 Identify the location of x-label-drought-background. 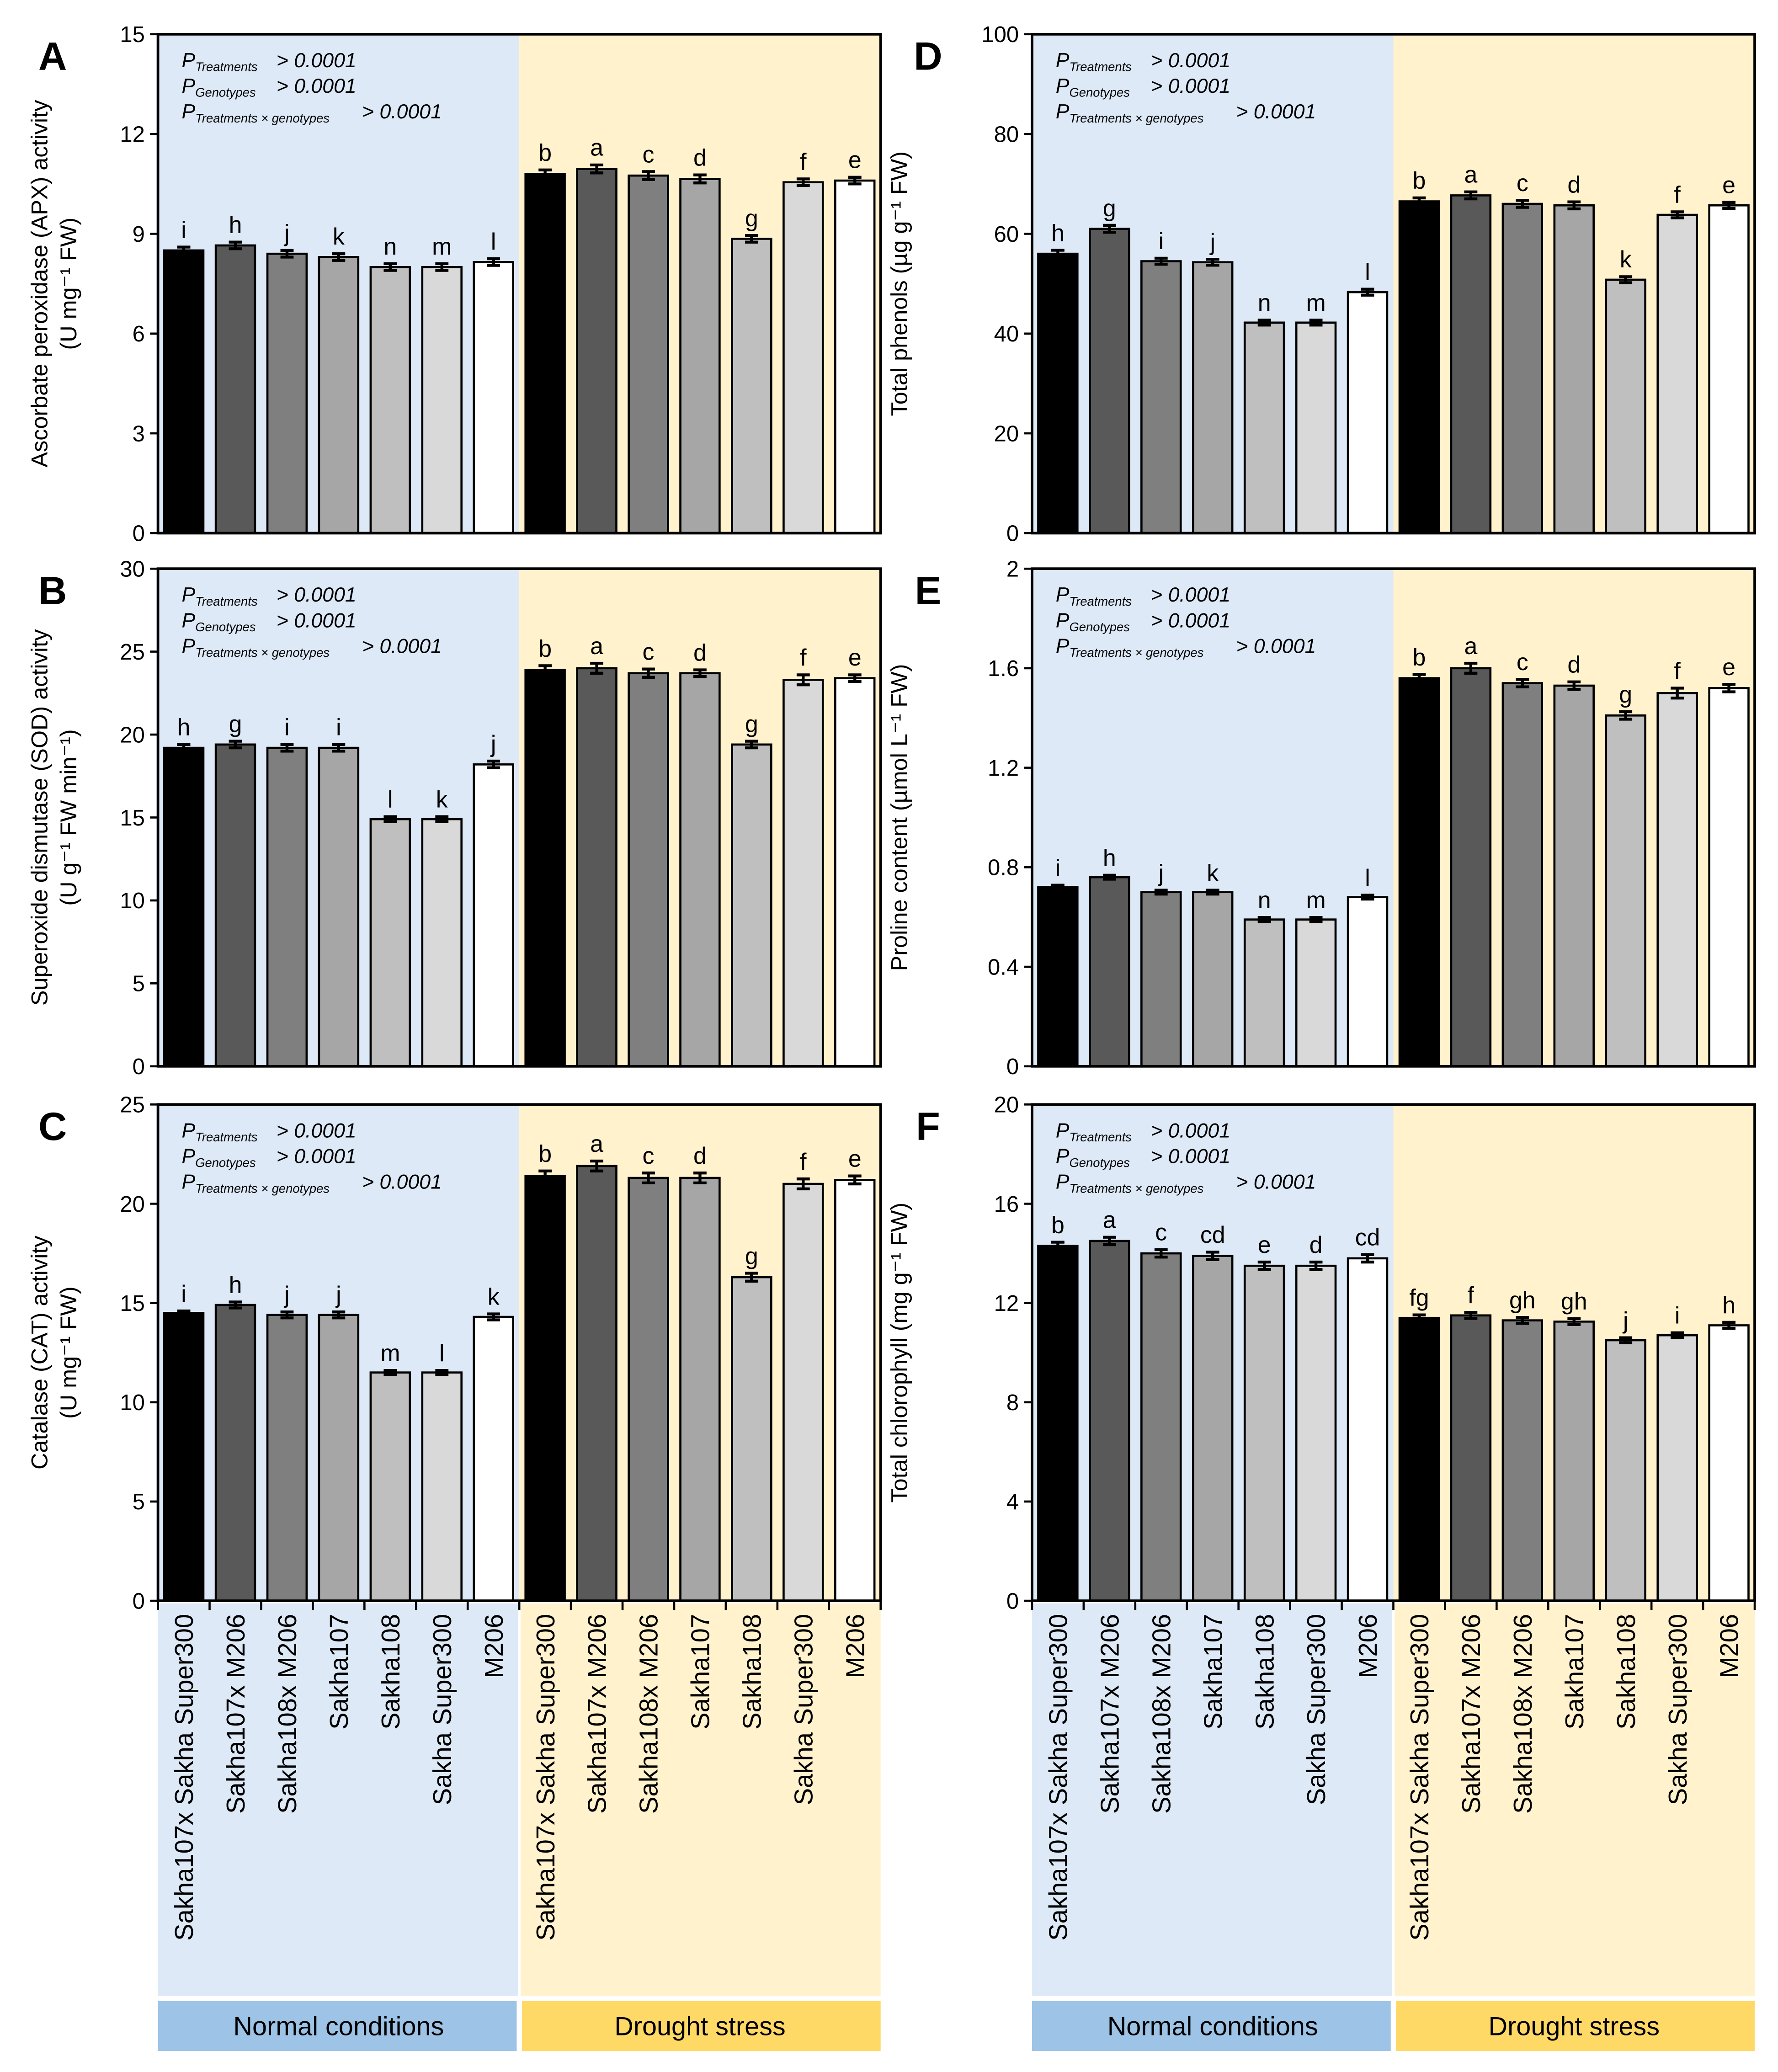
(1575, 1799).